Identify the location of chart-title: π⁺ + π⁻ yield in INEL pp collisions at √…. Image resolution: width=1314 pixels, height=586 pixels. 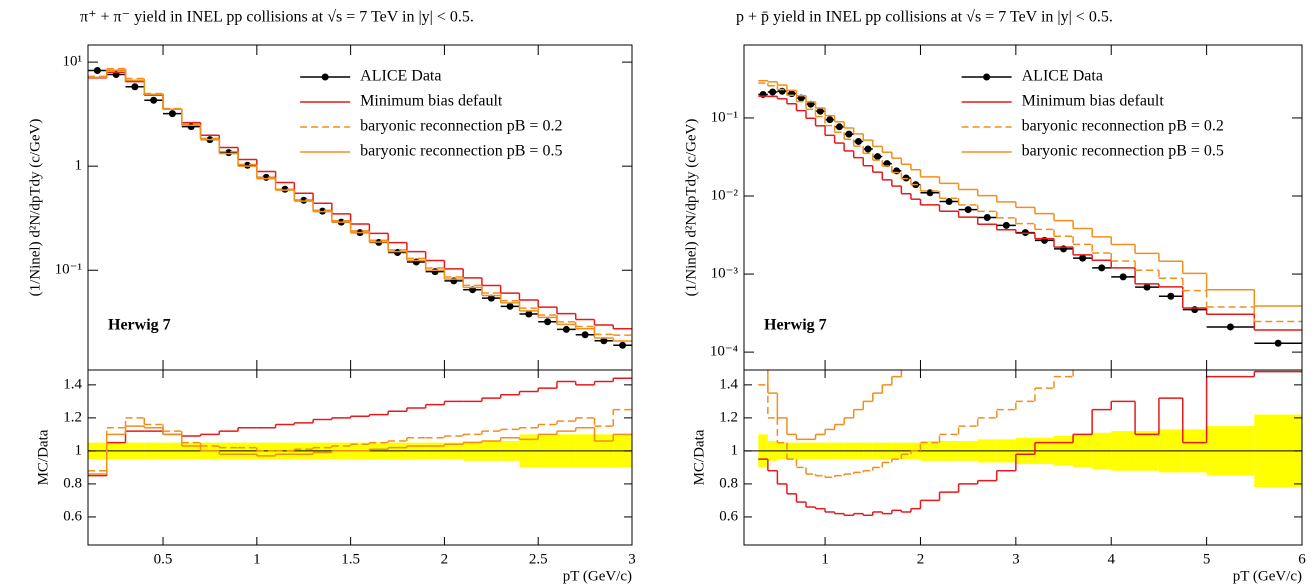
(277, 17).